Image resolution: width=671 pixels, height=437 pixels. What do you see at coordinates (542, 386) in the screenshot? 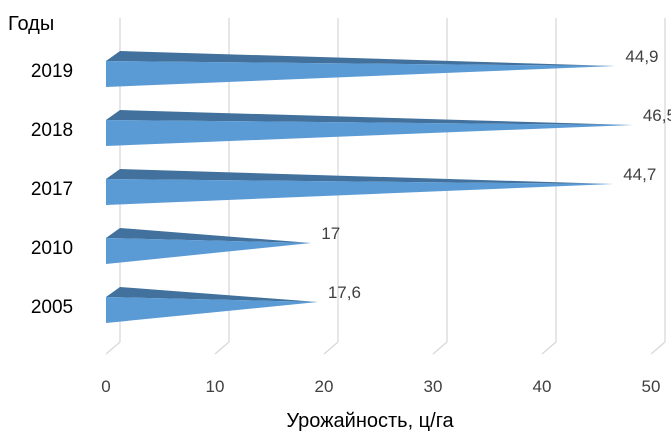
I see `x-tick-label: 40` at bounding box center [542, 386].